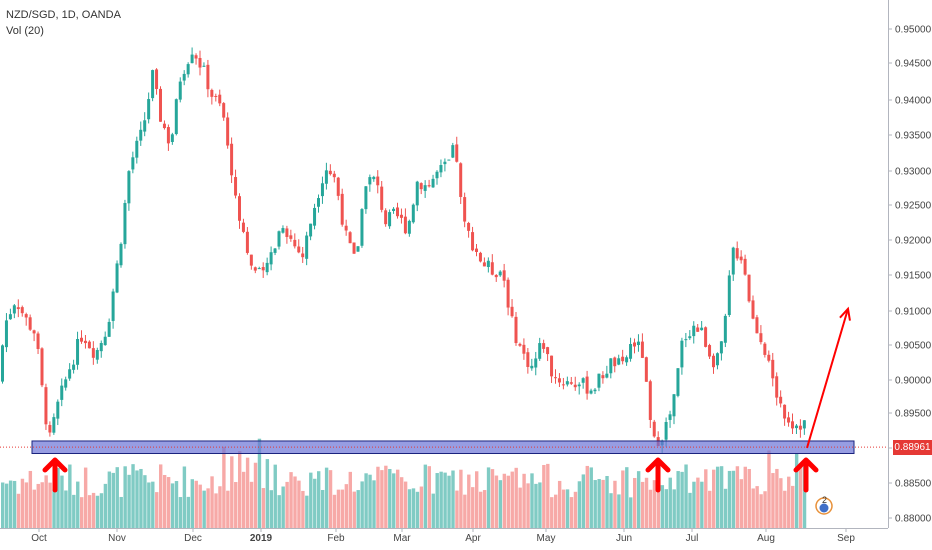 The image size is (932, 550). What do you see at coordinates (912, 447) in the screenshot?
I see `last-price-label: 0.88961` at bounding box center [912, 447].